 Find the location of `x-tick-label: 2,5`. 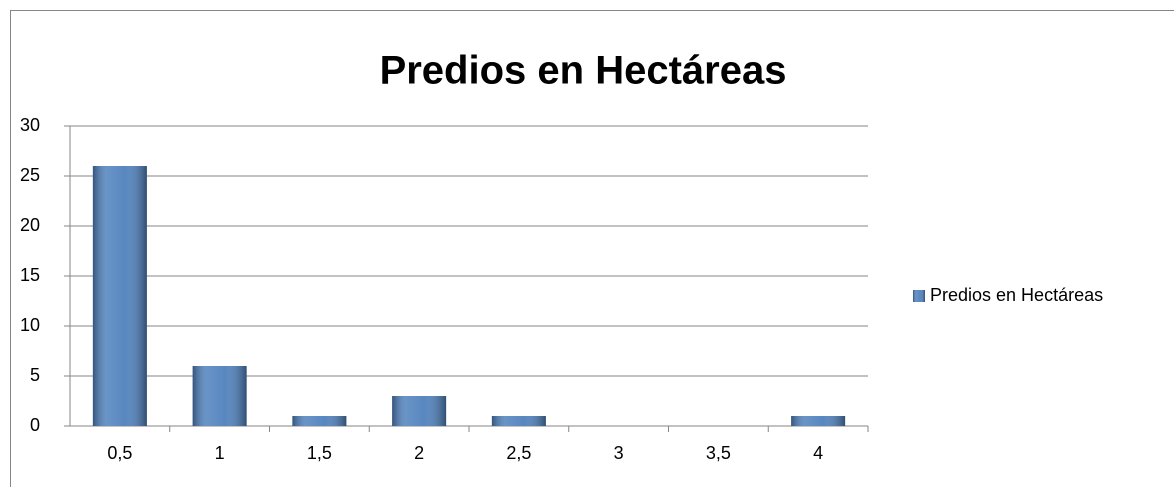

x-tick-label: 2,5 is located at coordinates (518, 453).